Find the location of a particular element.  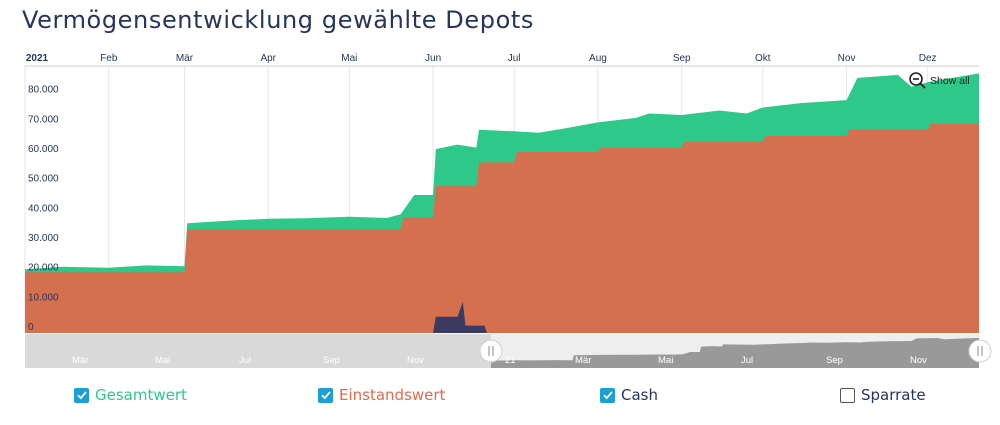

series-area-cash is located at coordinates (460, 317).